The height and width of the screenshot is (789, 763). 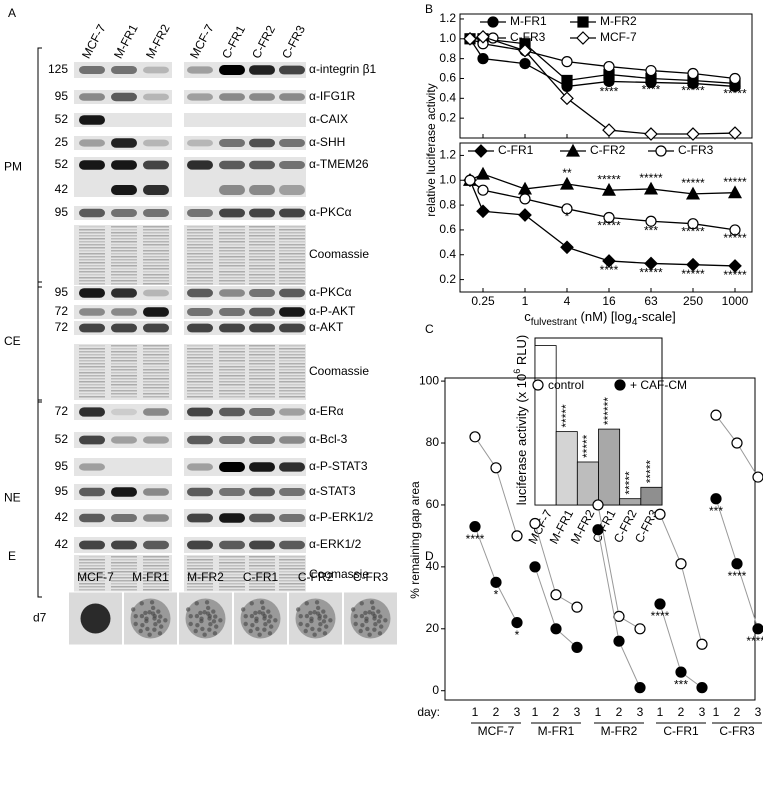 What do you see at coordinates (62, 142) in the screenshot?
I see `size-marker: 25` at bounding box center [62, 142].